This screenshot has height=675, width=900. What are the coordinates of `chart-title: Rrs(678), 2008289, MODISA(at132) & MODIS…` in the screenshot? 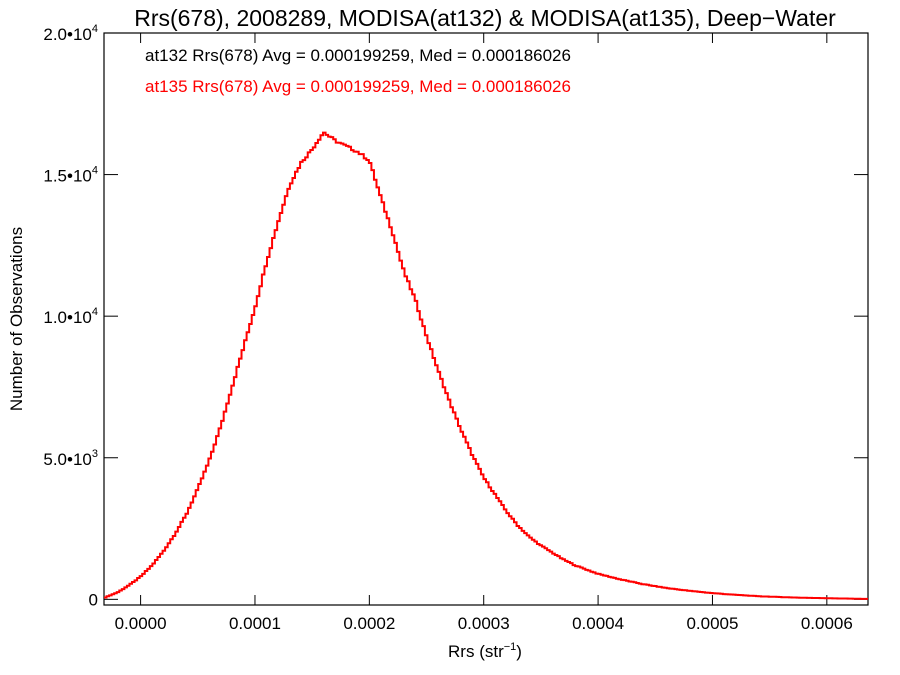 It's located at (485, 18).